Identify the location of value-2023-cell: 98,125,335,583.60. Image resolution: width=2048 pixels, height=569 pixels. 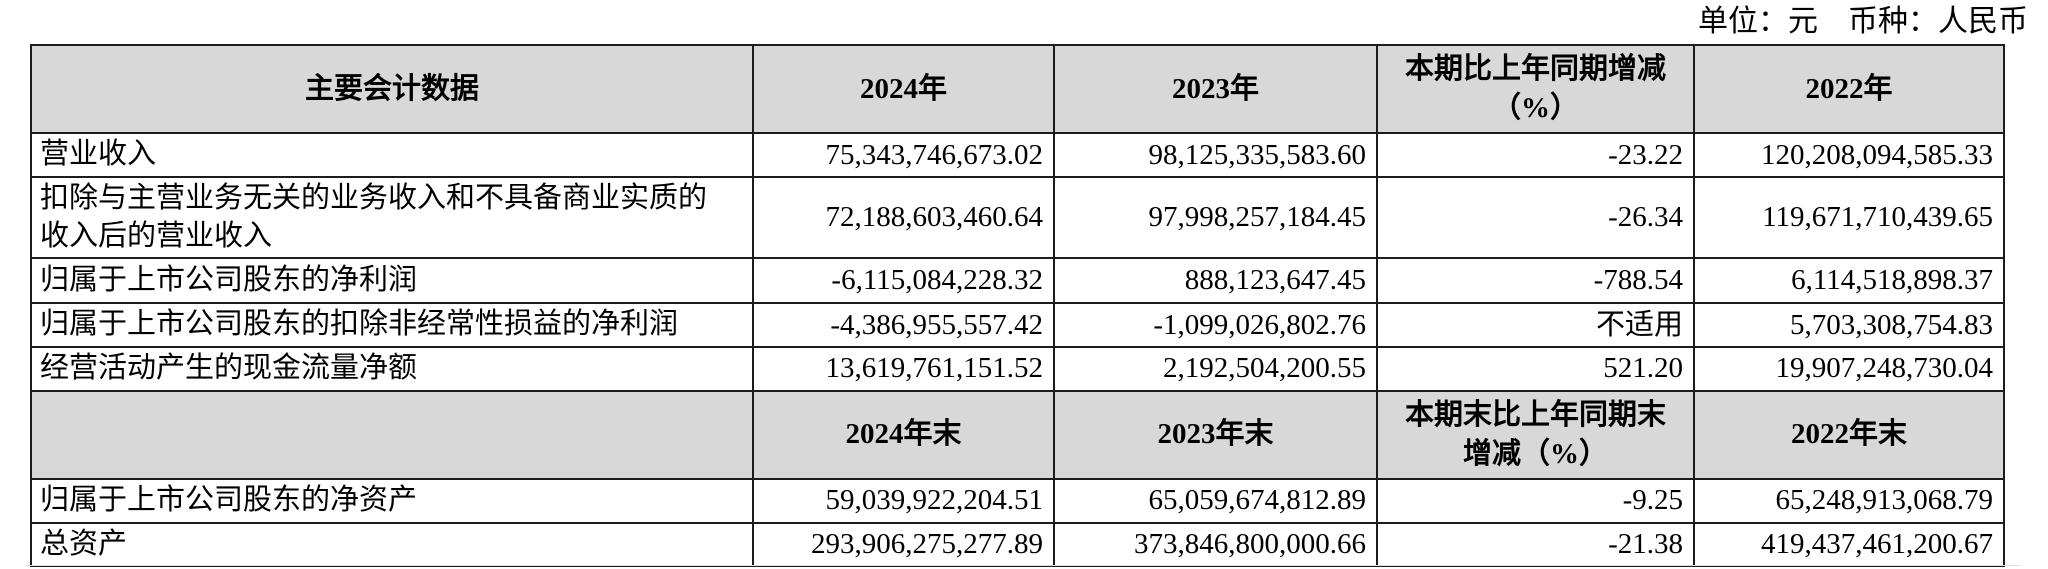
(1215, 155).